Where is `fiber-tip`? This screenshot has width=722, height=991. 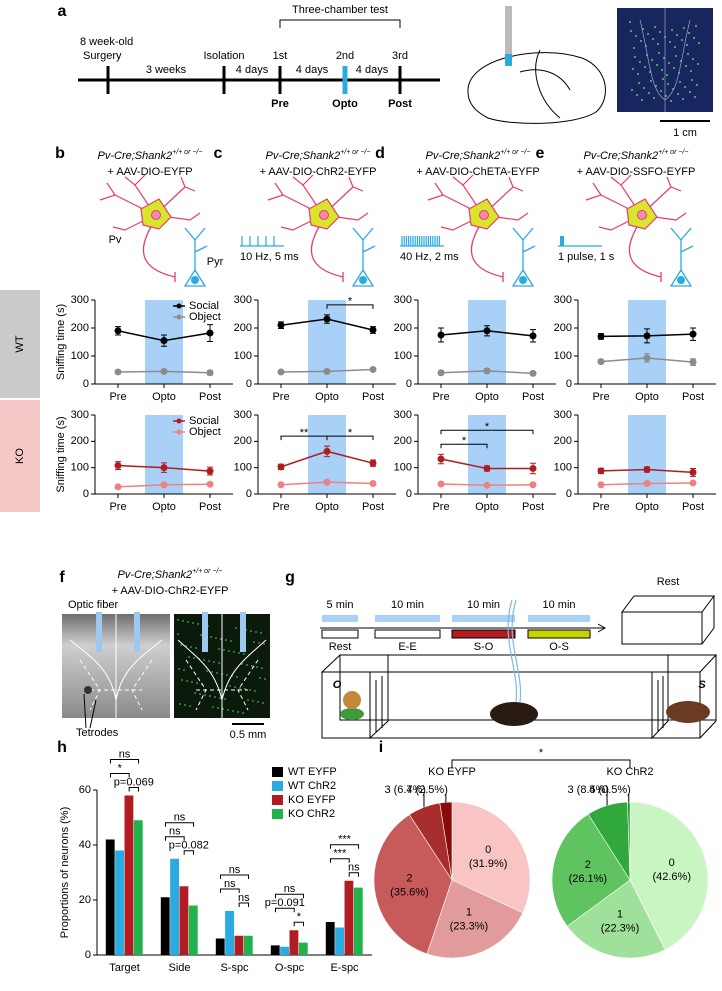
fiber-tip is located at coordinates (508, 60).